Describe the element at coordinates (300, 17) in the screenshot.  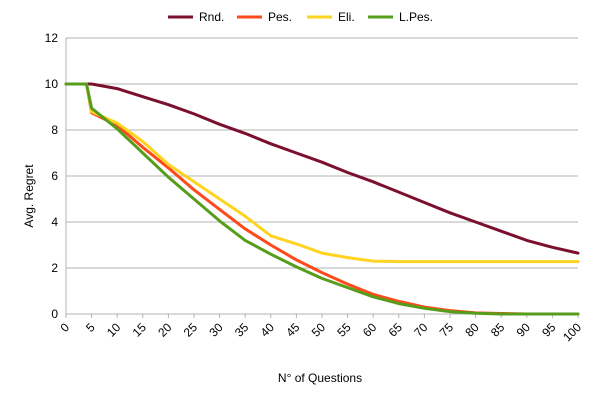
I see `legend: Rnd. Pes. Eli. L.Pes.` at that location.